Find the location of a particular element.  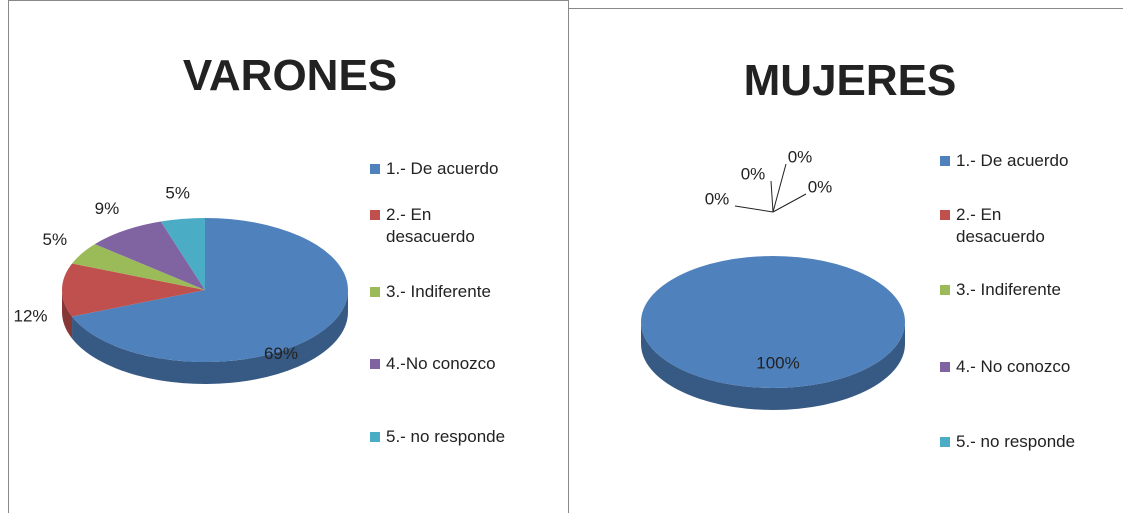

chart-title: MUJERES is located at coordinates (850, 80).